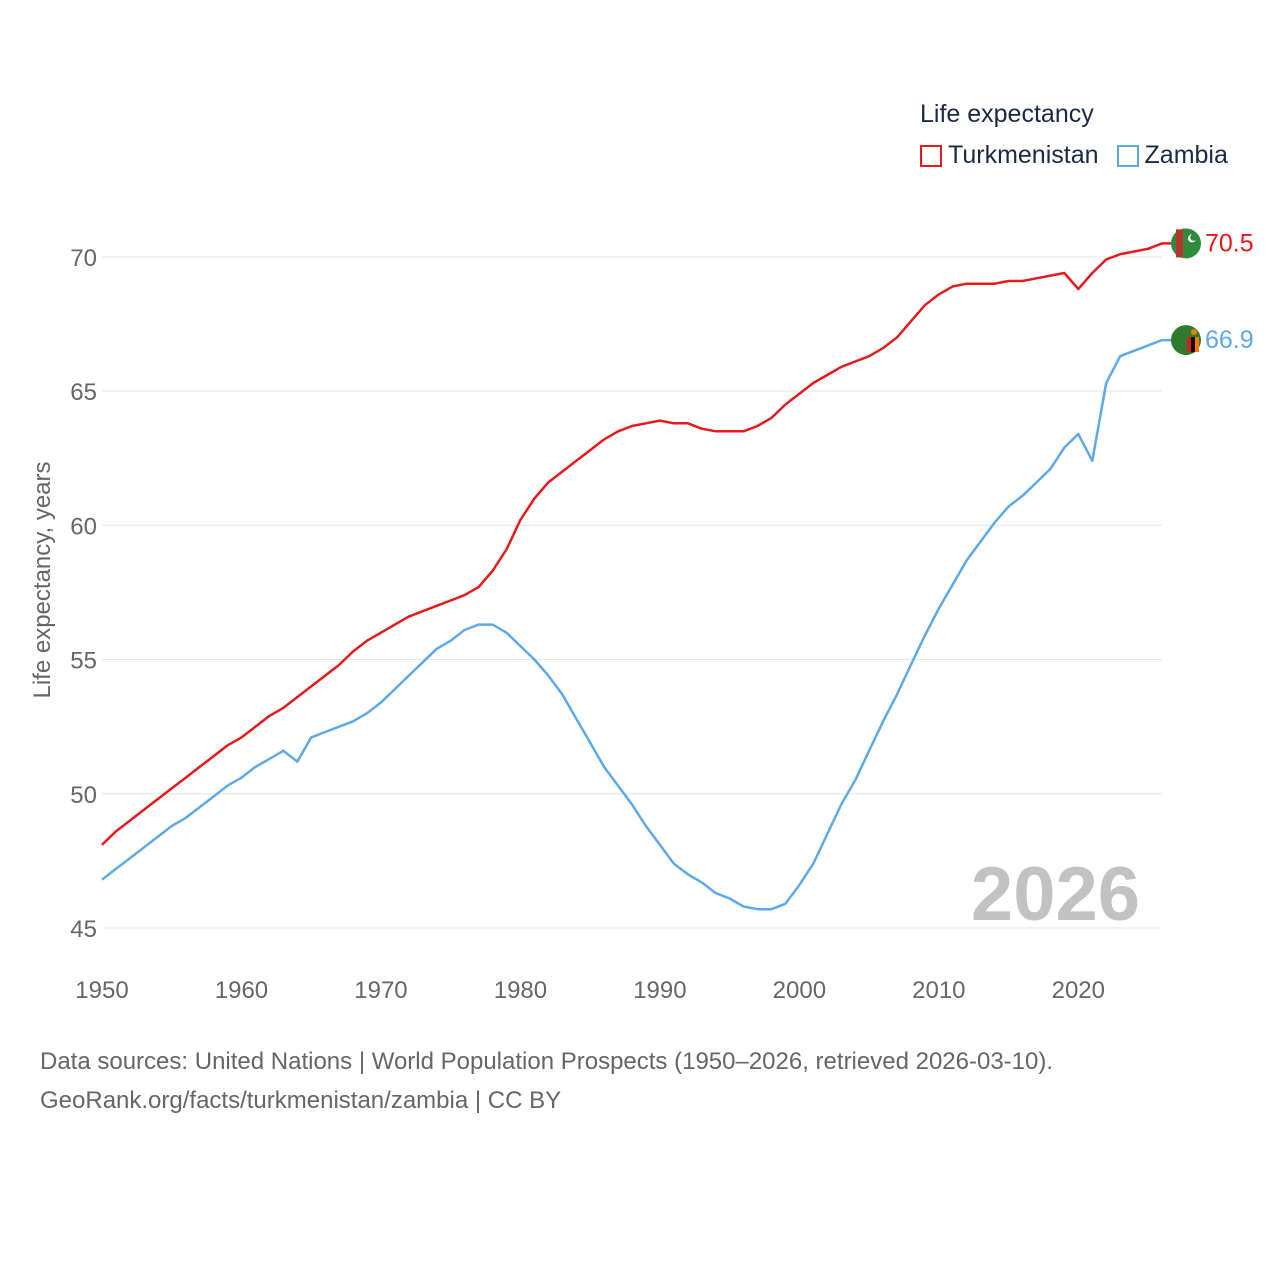  Describe the element at coordinates (1229, 243) in the screenshot. I see `end-value-label-turkmenistan: 70.5` at that location.